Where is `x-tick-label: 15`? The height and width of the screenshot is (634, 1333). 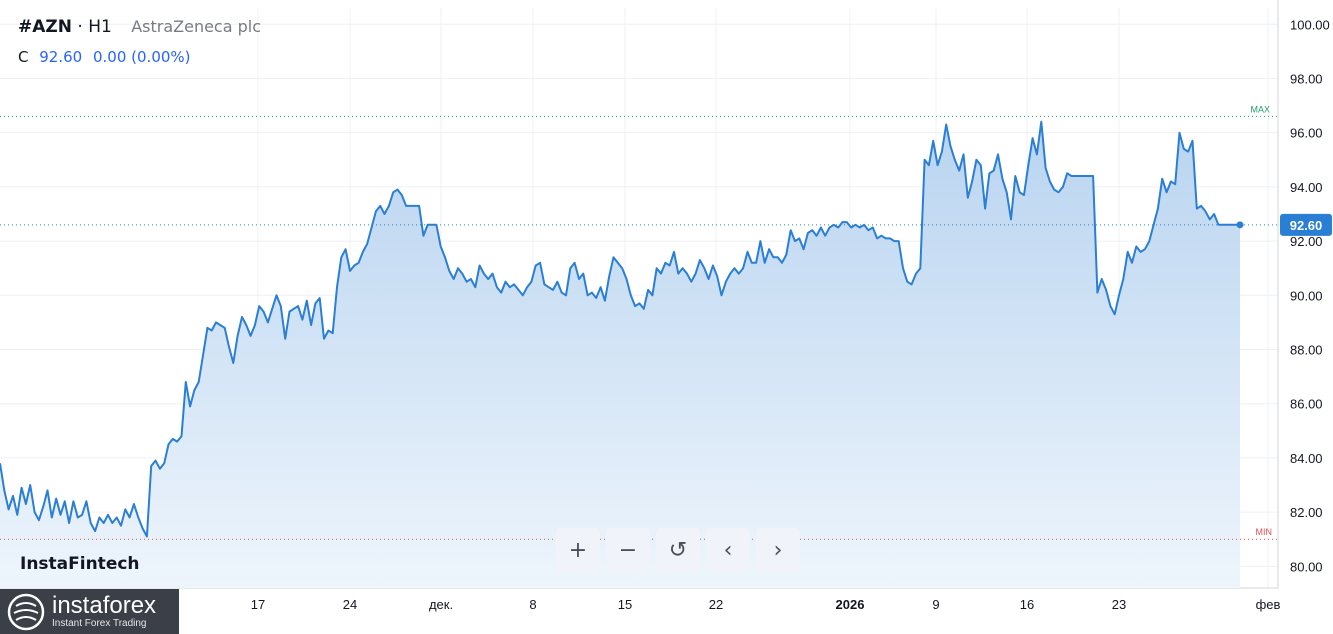
x-tick-label: 15 is located at coordinates (625, 604).